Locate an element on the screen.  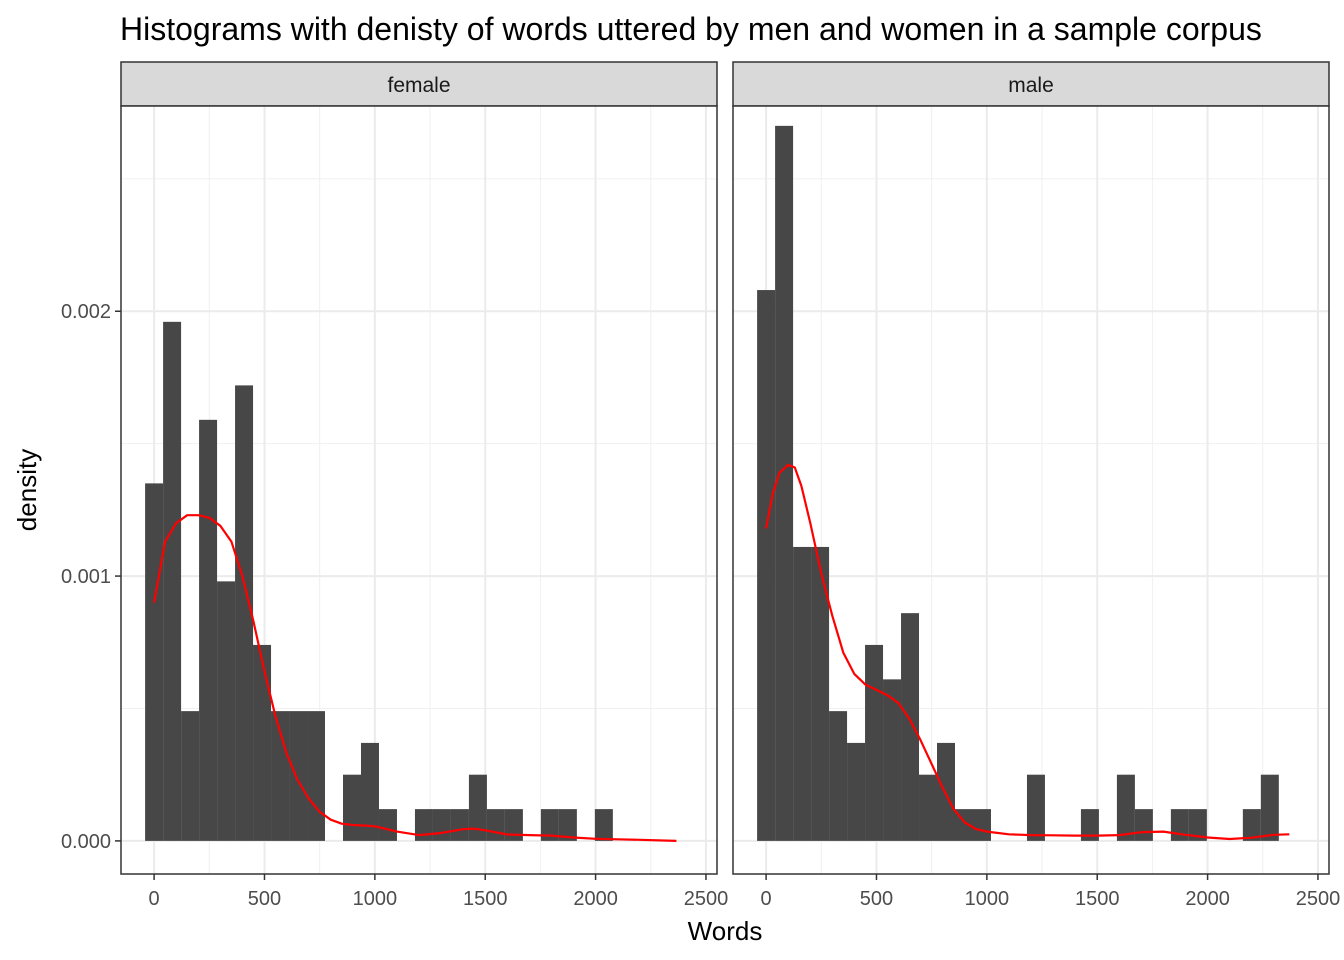
y-tick-label: 0.000 is located at coordinates (86, 842).